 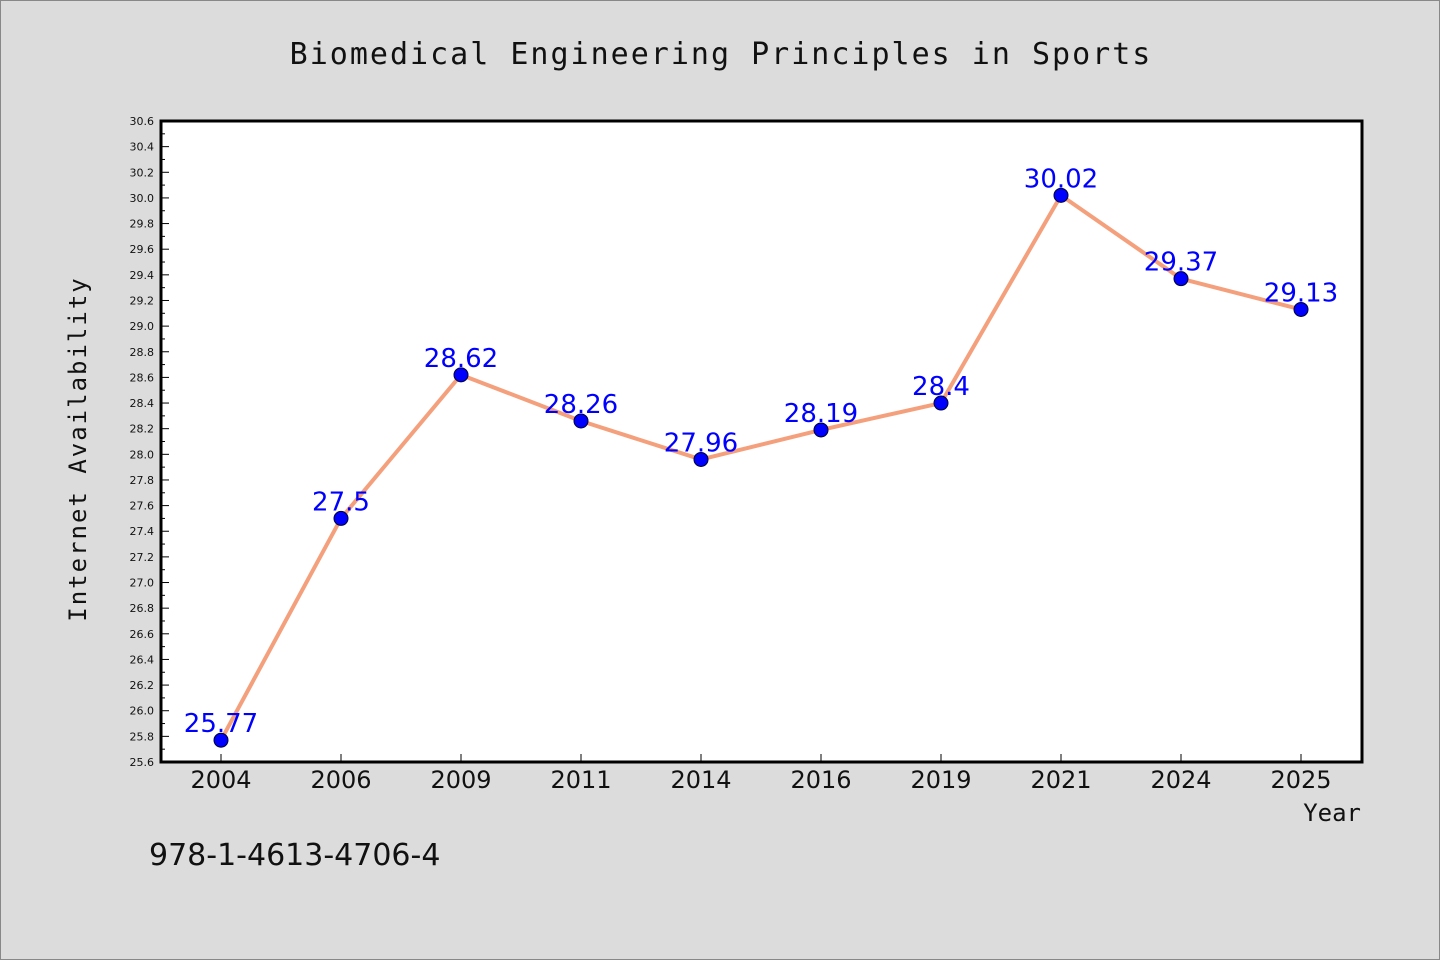 I want to click on data-label: 29.37, so click(x=1181, y=263).